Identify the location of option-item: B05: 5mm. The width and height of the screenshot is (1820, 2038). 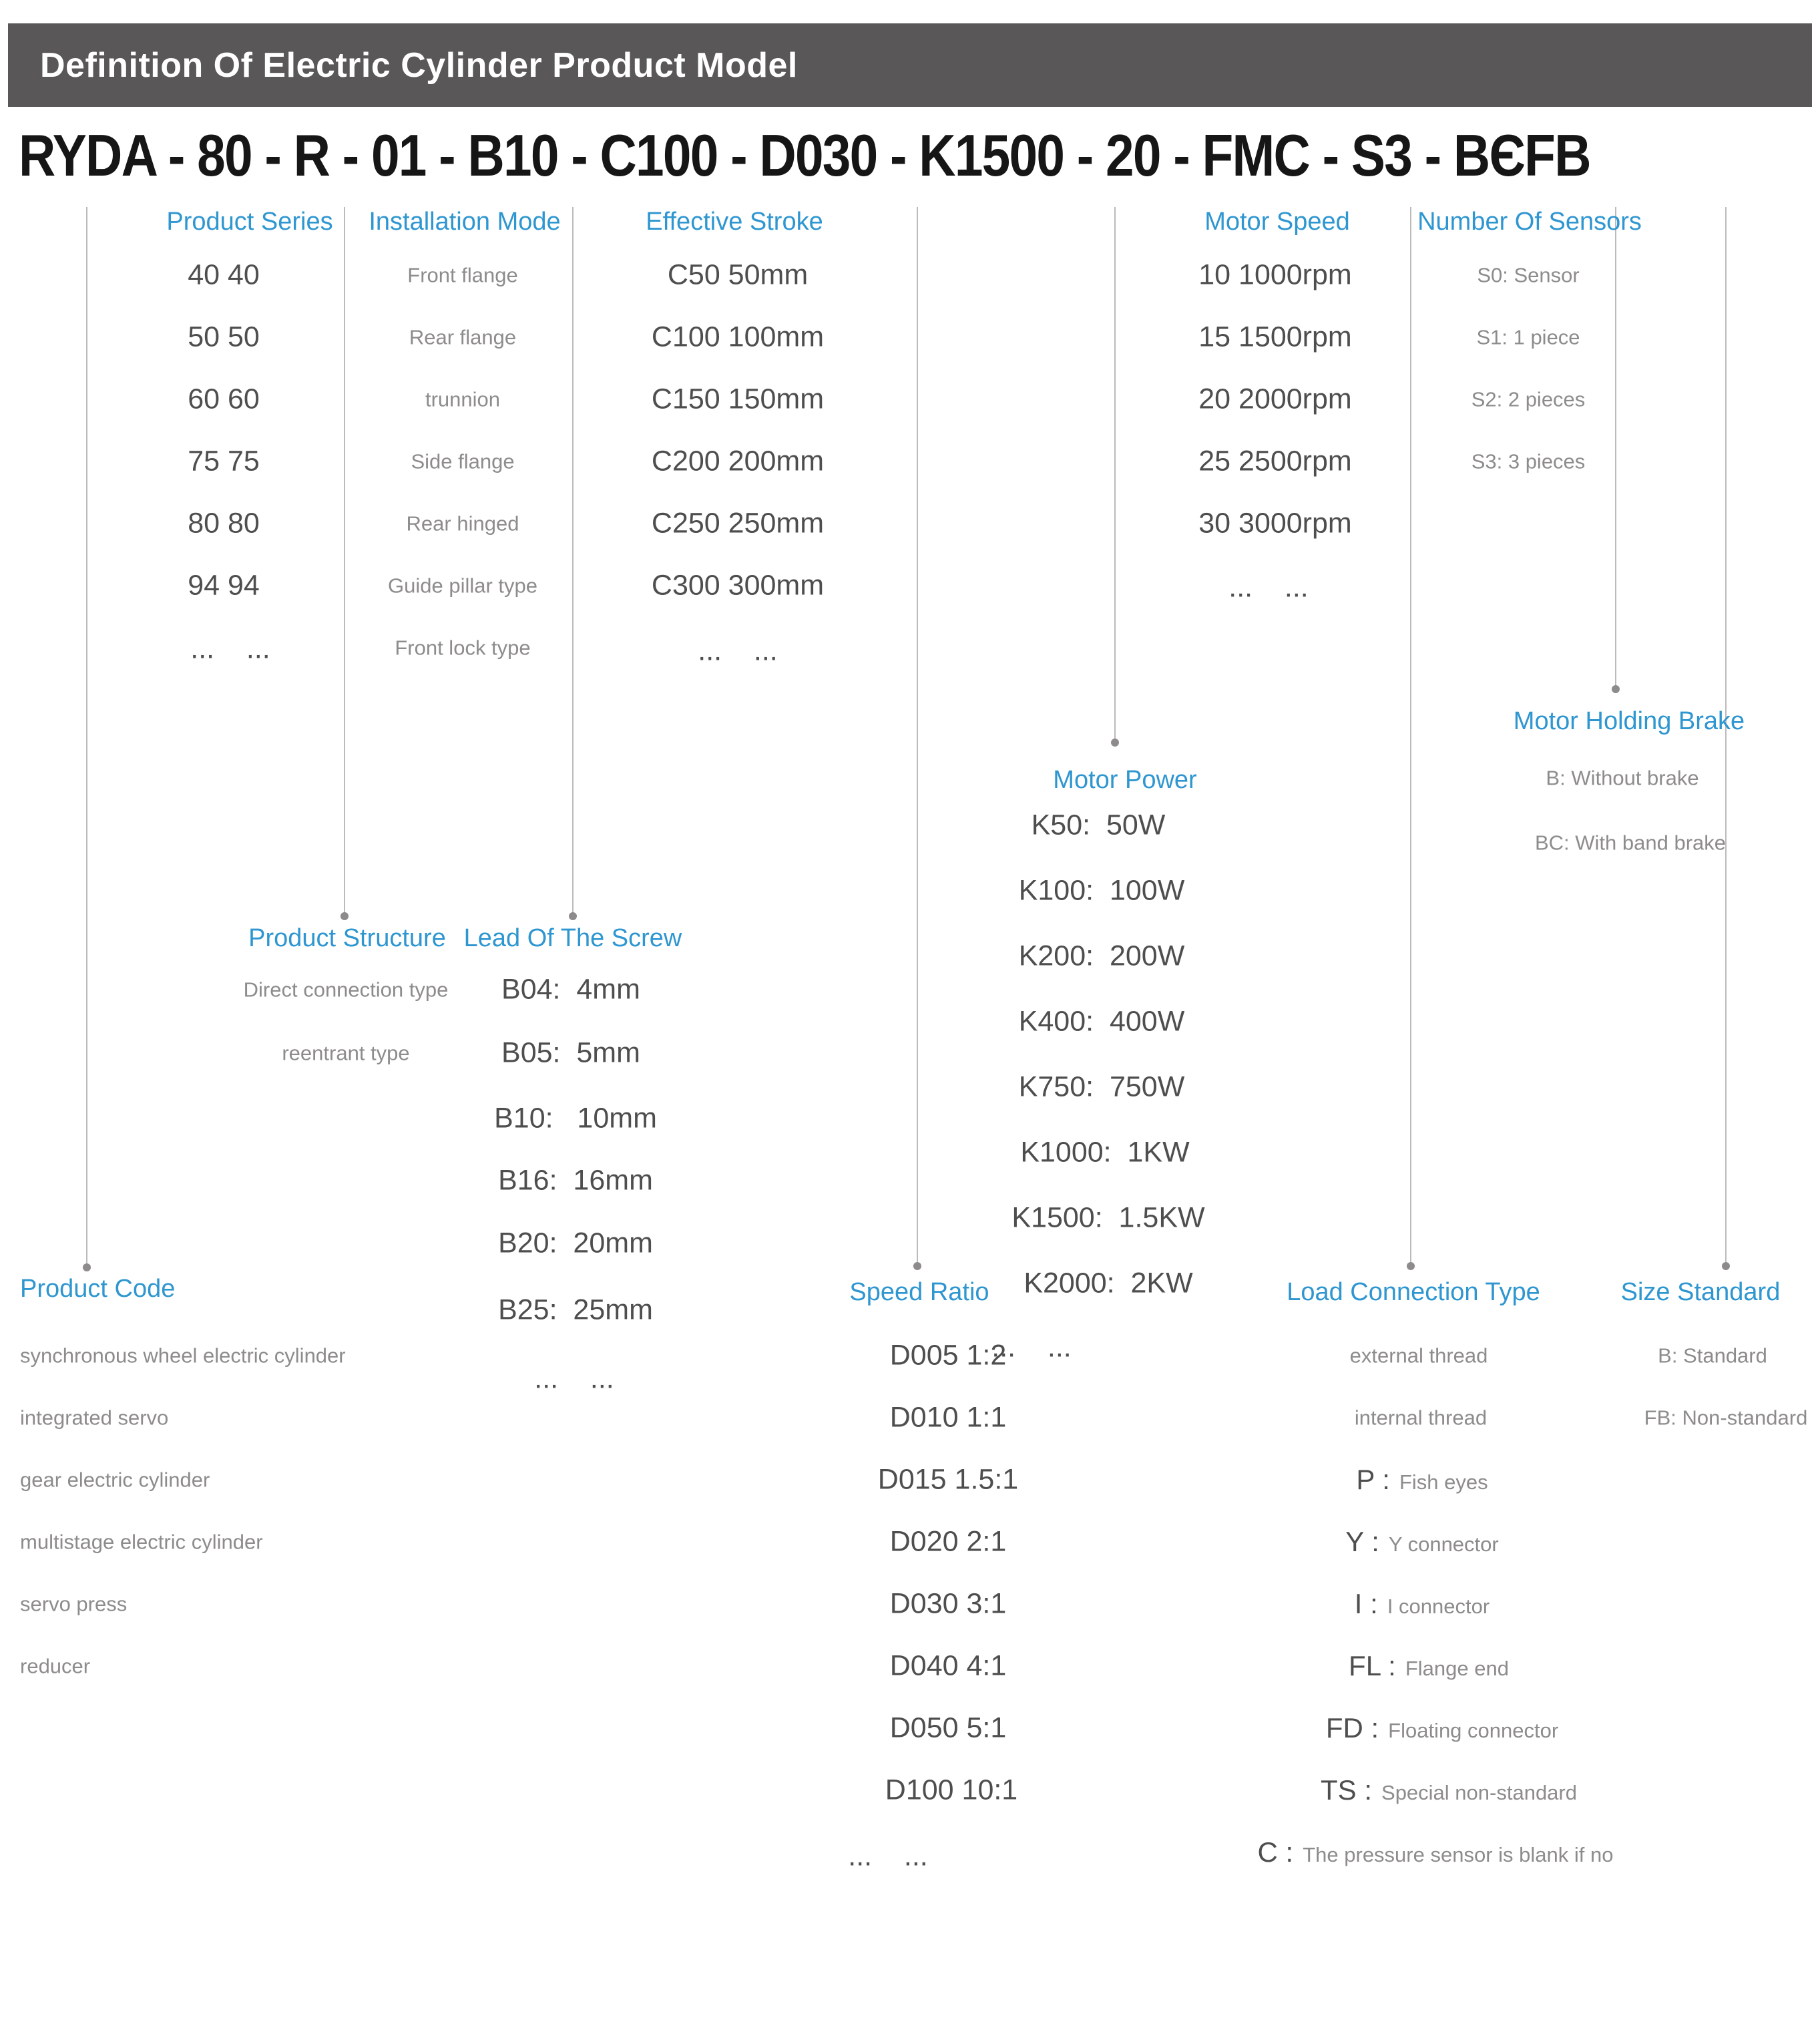
(570, 1052).